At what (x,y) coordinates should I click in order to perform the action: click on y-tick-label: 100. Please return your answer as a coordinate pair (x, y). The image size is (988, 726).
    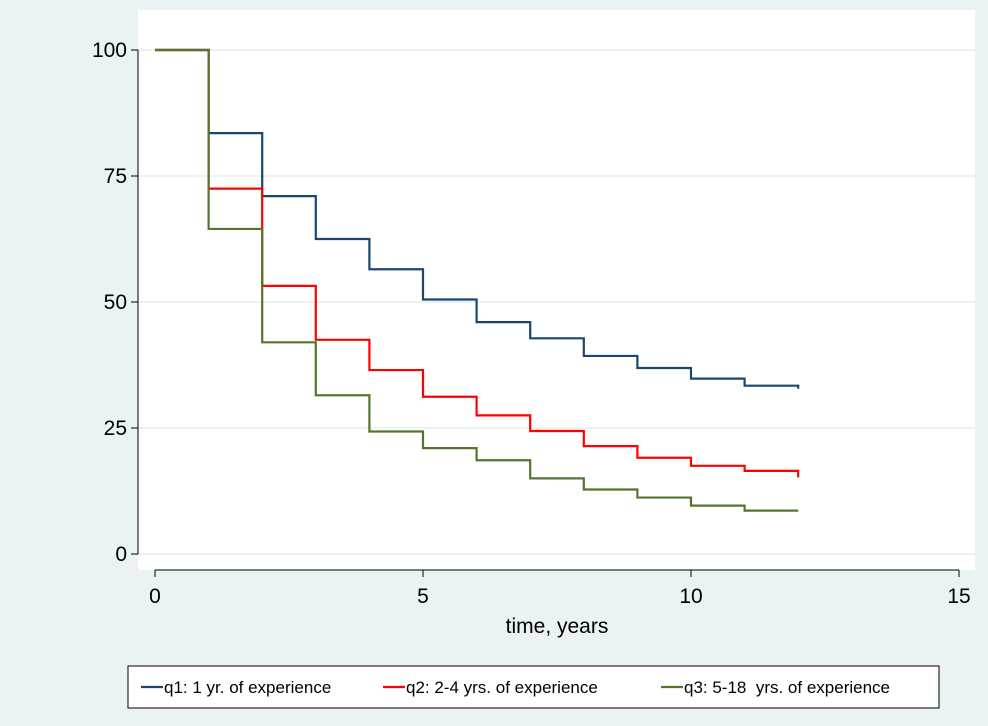
    Looking at the image, I should click on (109, 50).